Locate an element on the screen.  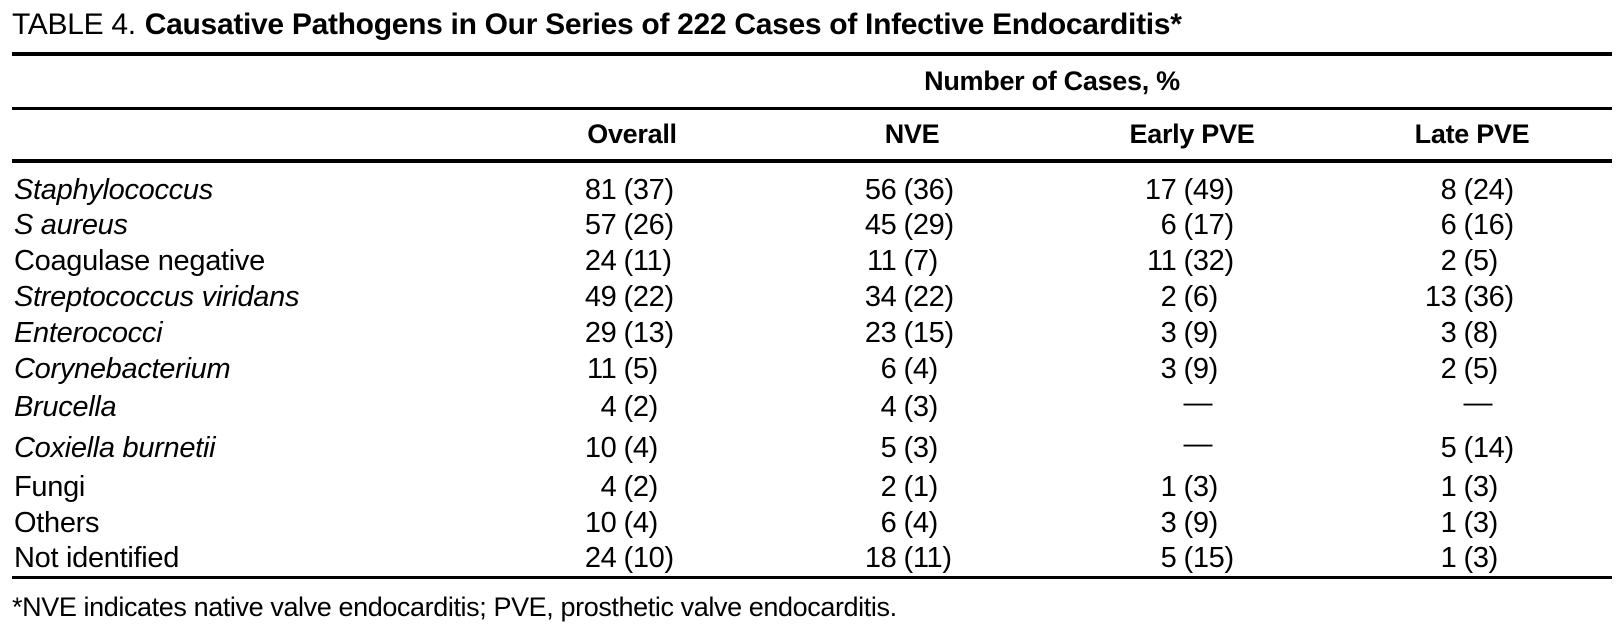
cell-overall: 81 (37) is located at coordinates (629, 189).